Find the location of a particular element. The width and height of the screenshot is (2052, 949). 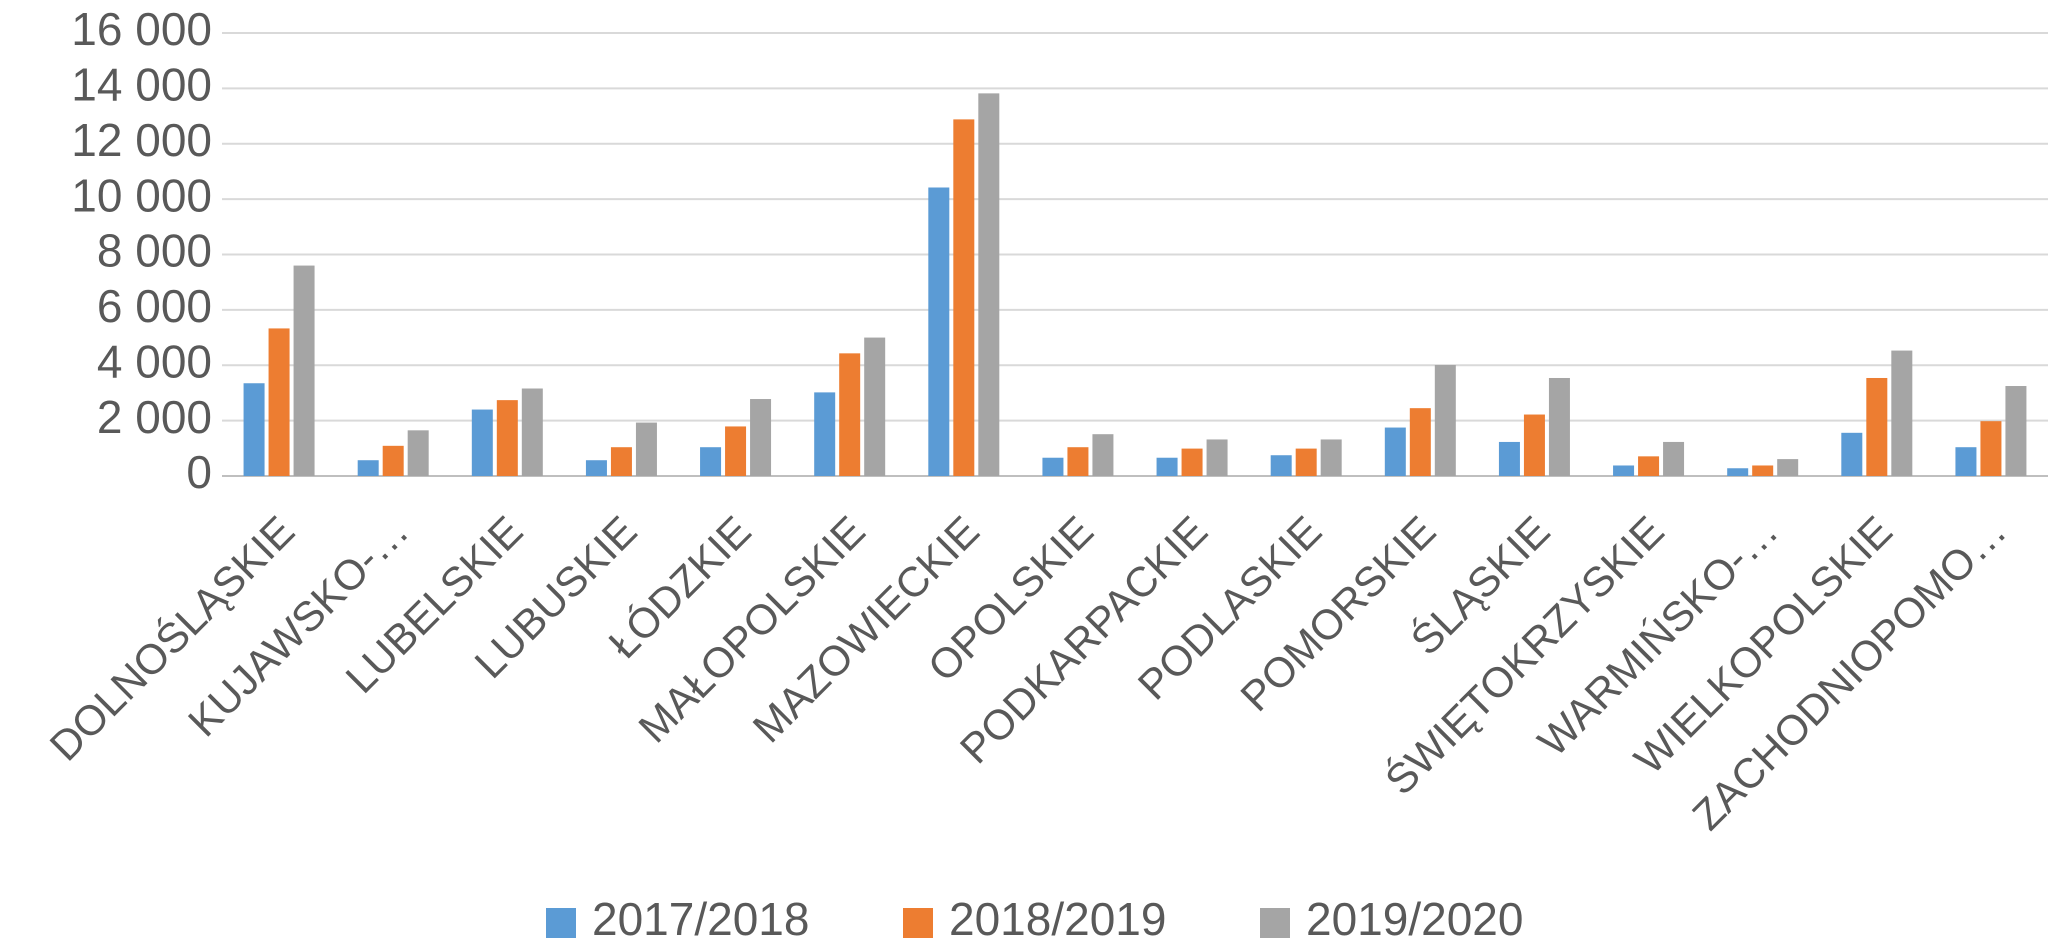

y-tick-label: 16 000 is located at coordinates (141, 29).